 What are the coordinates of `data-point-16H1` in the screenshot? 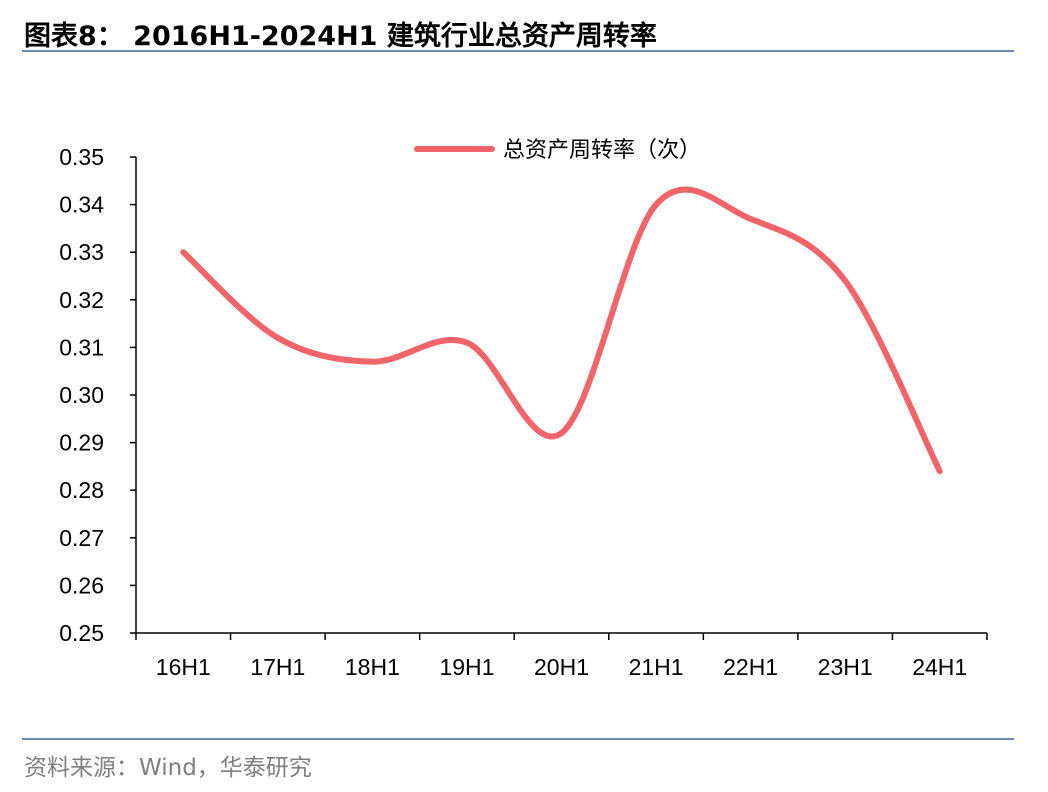 It's located at (183, 252).